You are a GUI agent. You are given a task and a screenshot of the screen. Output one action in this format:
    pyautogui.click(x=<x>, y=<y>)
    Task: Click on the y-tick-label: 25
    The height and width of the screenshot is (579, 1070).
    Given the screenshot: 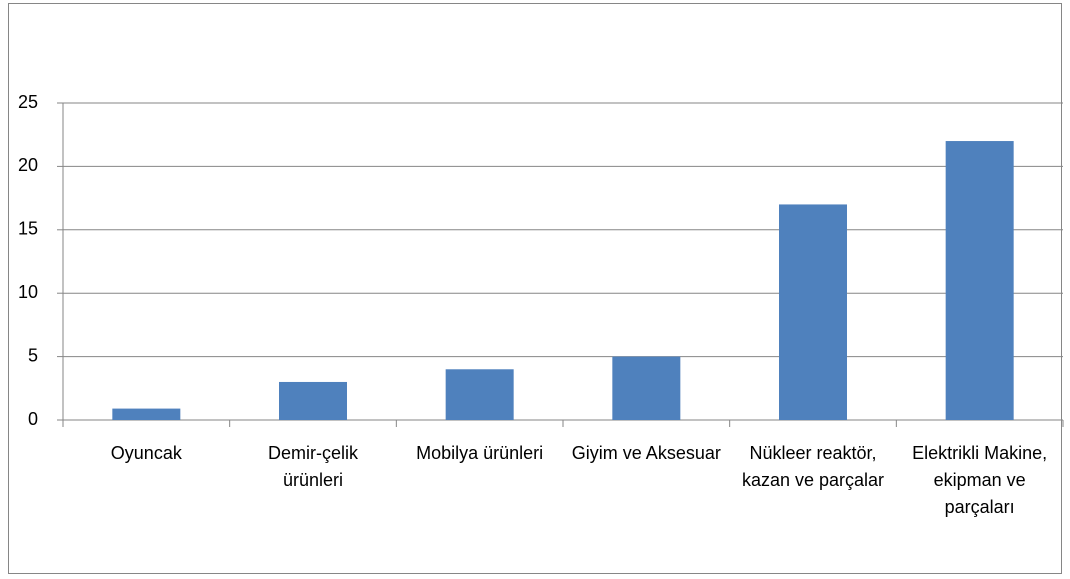 What is the action you would take?
    pyautogui.click(x=28, y=102)
    